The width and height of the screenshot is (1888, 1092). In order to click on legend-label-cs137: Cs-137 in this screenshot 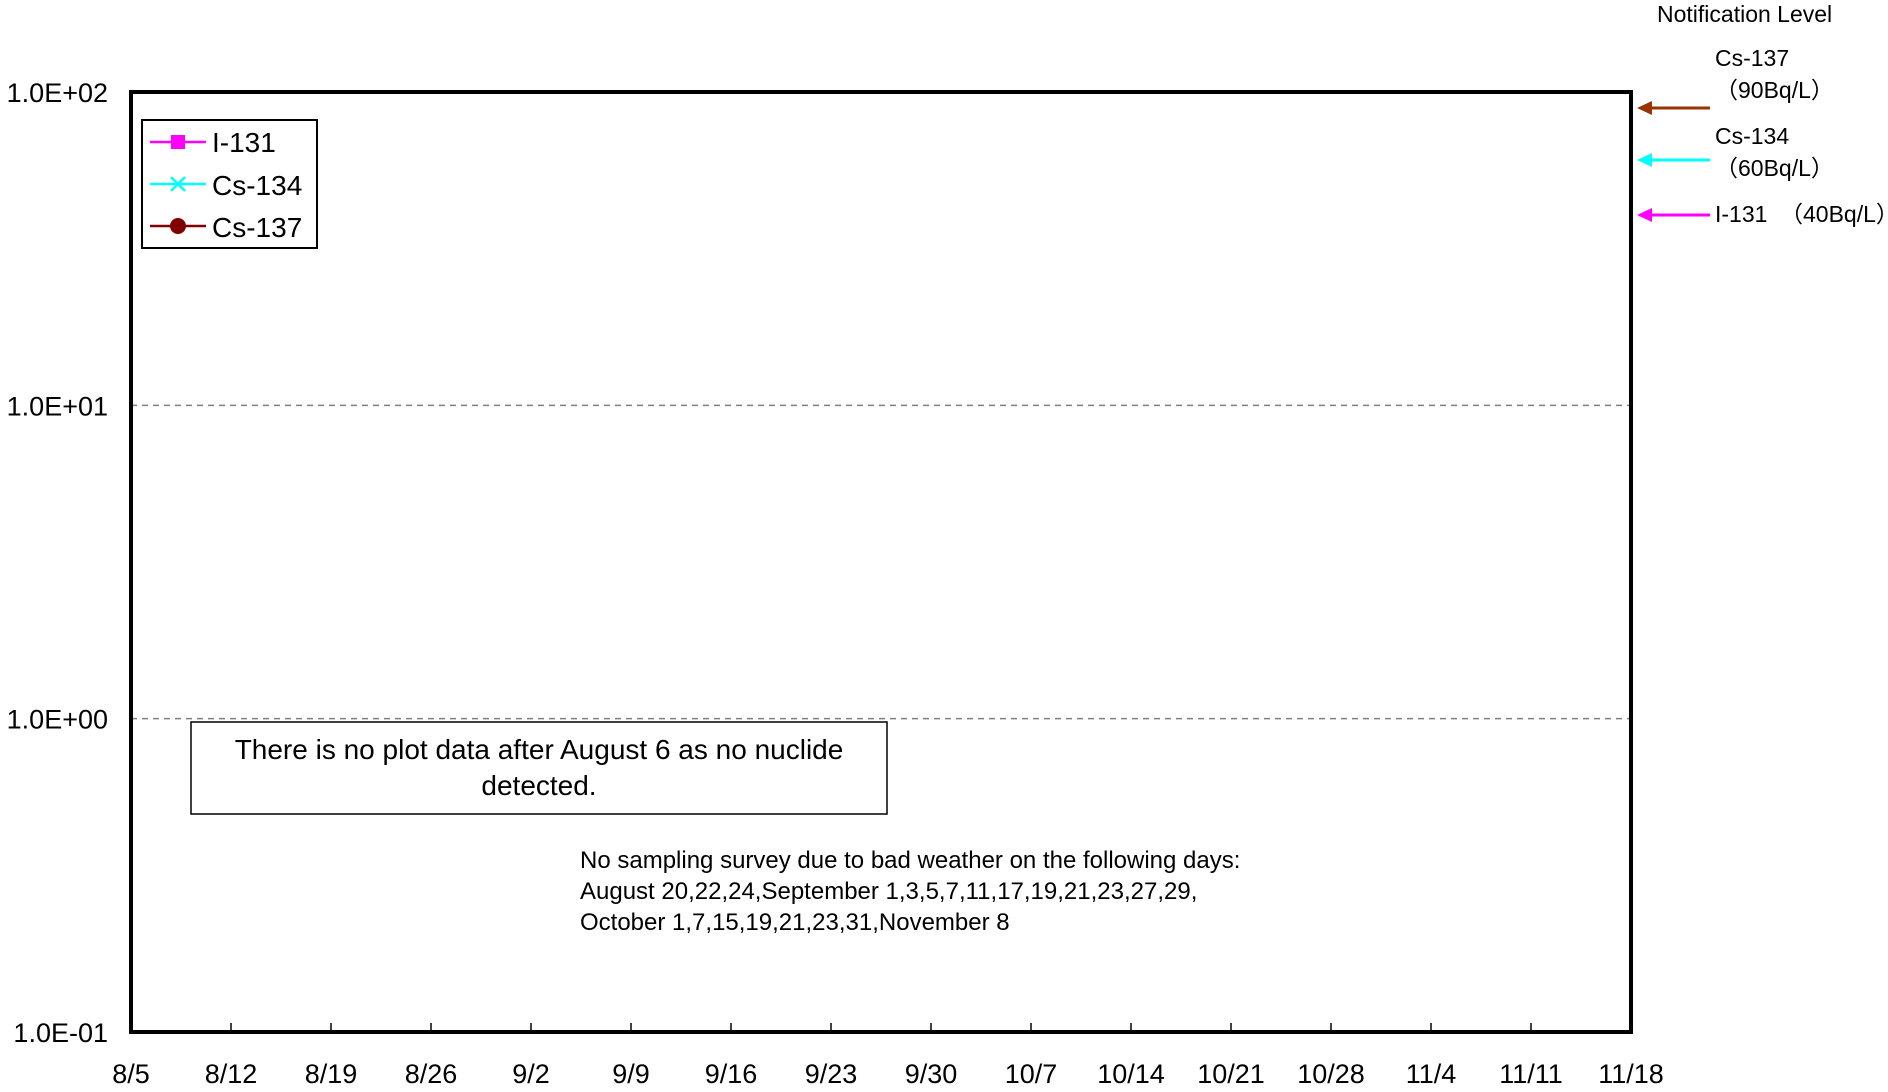, I will do `click(257, 227)`.